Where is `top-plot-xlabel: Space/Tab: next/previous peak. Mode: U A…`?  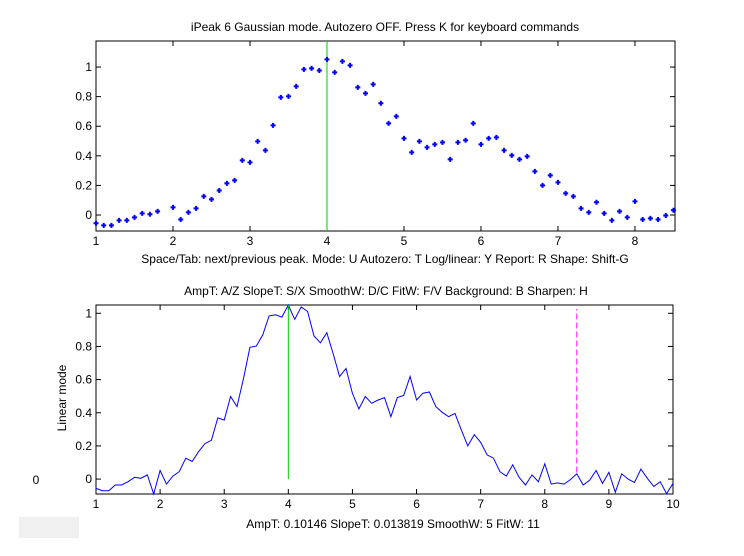
top-plot-xlabel: Space/Tab: next/previous peak. Mode: U A… is located at coordinates (384, 259).